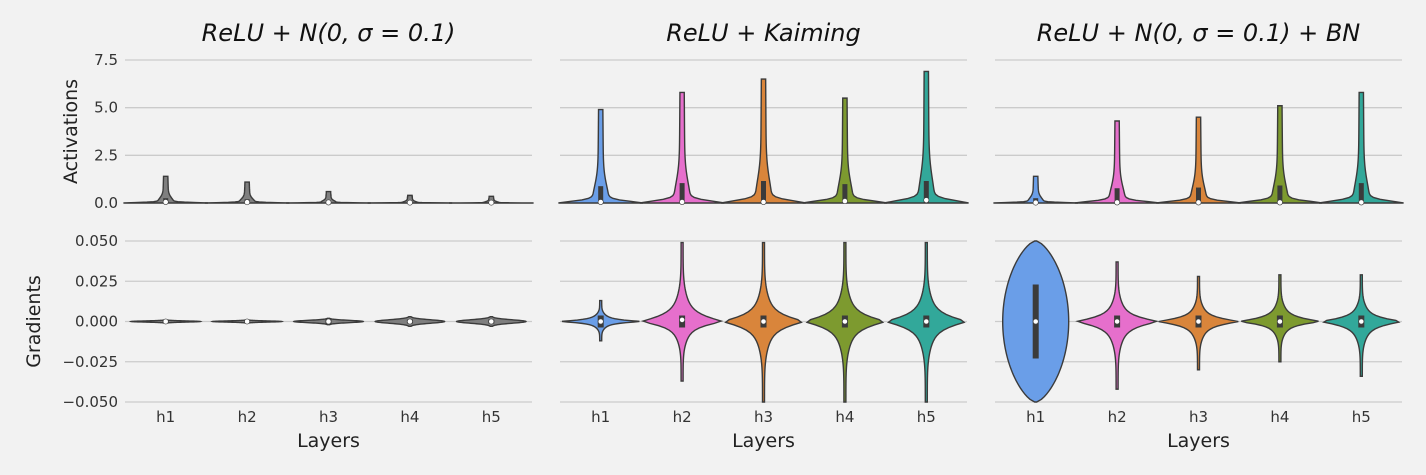  Describe the element at coordinates (247, 417) in the screenshot. I see `xtick-0-h2: h2` at that location.